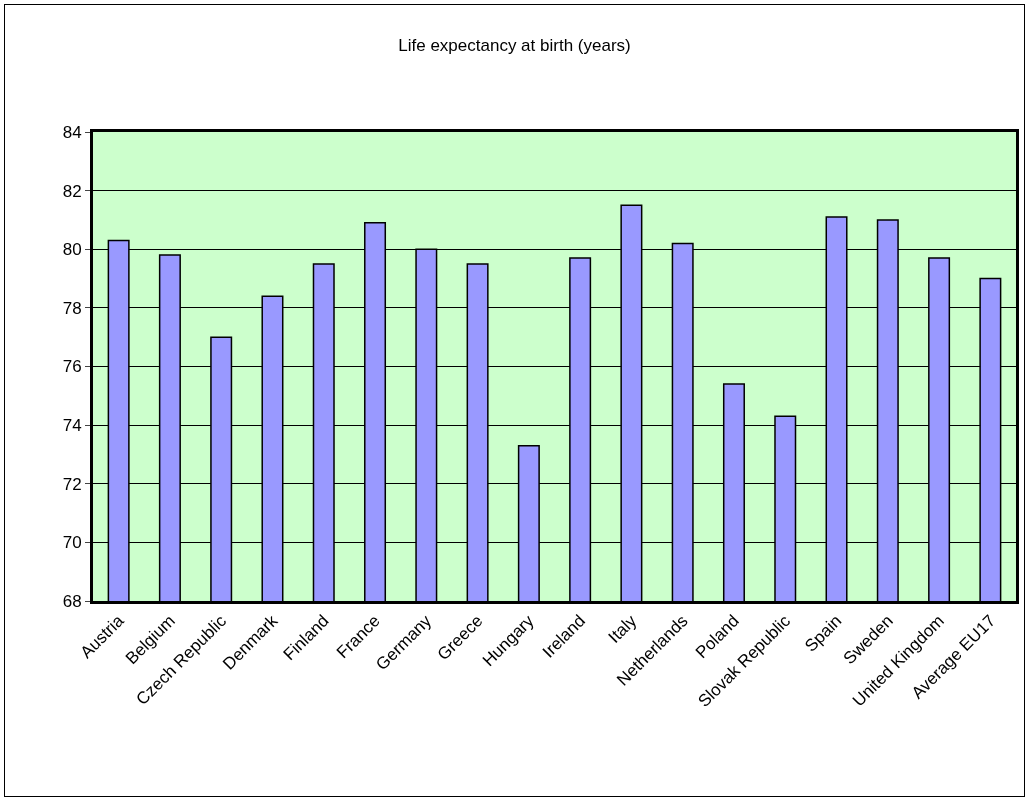 Image resolution: width=1031 pixels, height=803 pixels. I want to click on y-tick-label: 82, so click(72, 191).